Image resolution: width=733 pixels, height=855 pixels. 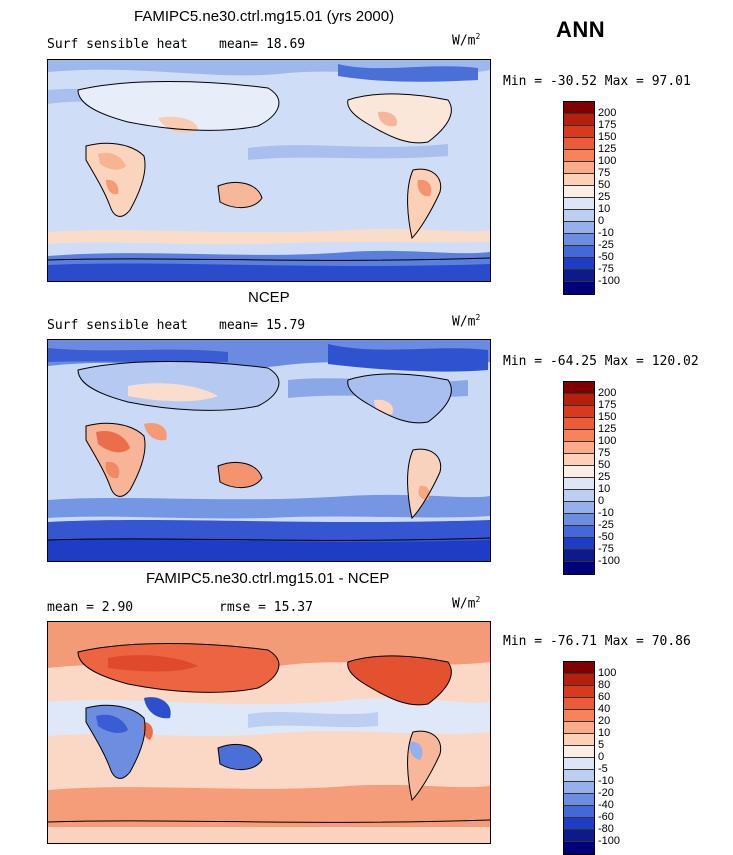 What do you see at coordinates (604, 709) in the screenshot?
I see `panel3-colorbar-label: 40` at bounding box center [604, 709].